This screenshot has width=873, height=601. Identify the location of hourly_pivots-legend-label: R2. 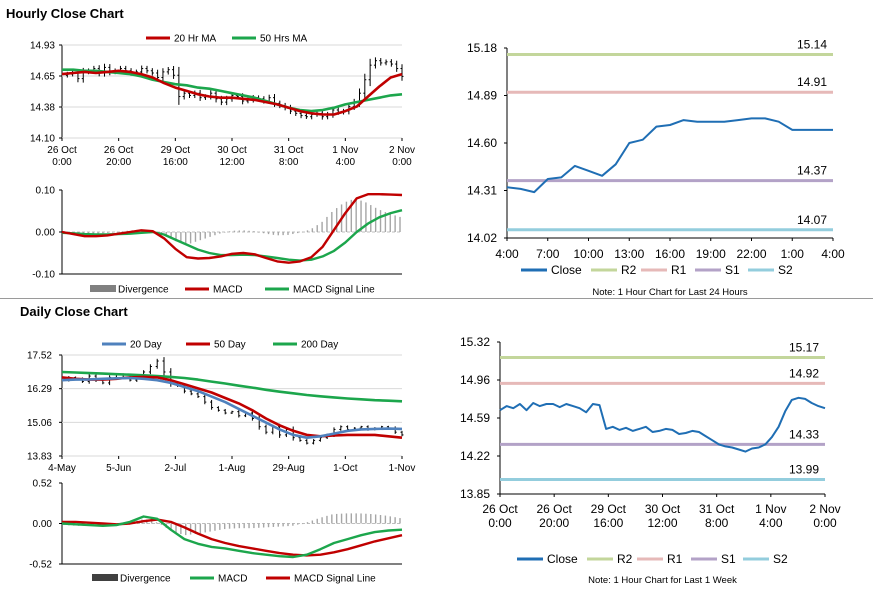
(629, 270).